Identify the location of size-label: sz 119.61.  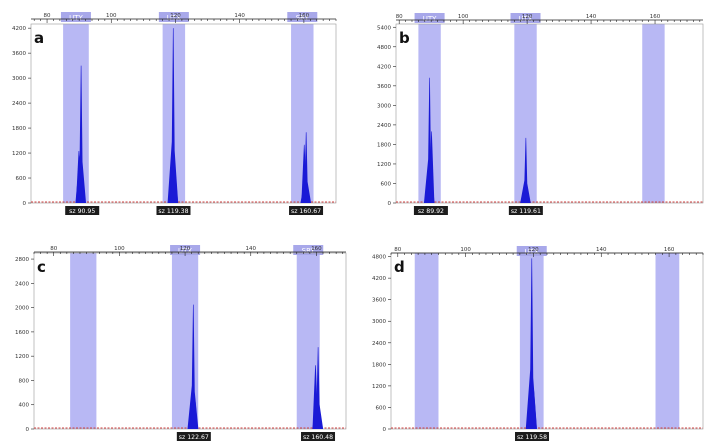
(526, 211).